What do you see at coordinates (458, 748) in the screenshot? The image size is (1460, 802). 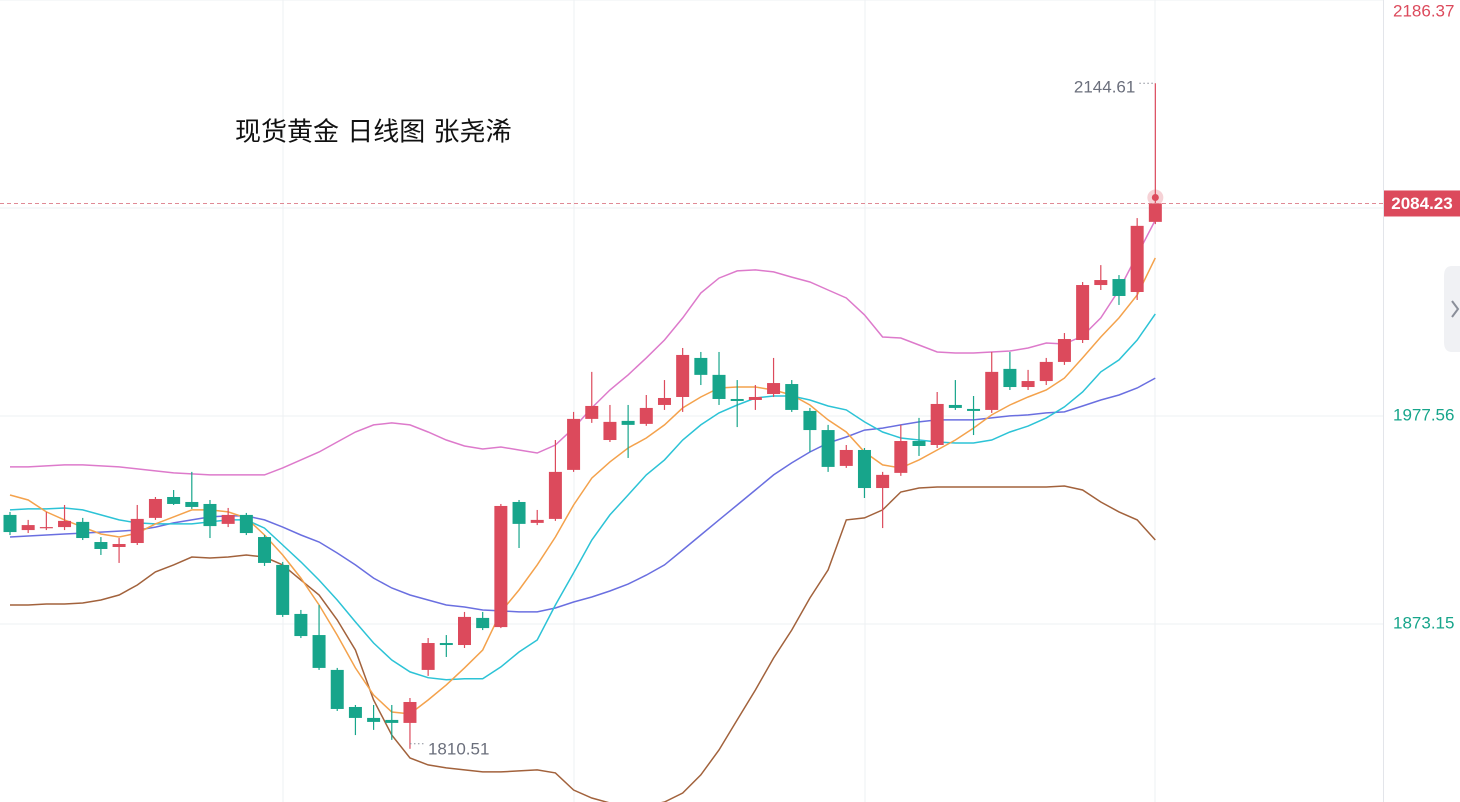 I see `low-annotation: 1810.51` at bounding box center [458, 748].